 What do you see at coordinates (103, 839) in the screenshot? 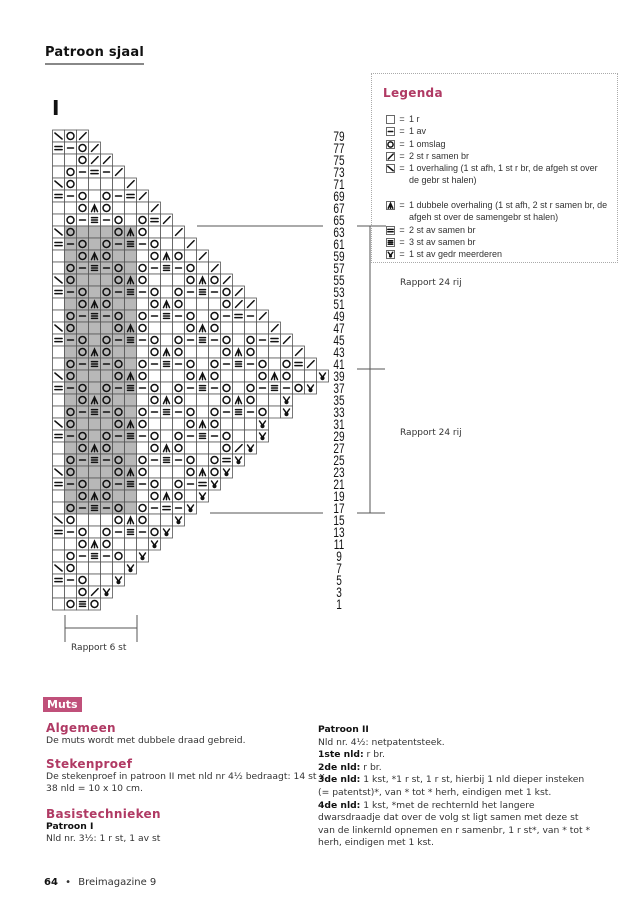
I see `text-patroon-1: Nld nr. 3½: 1 r st, 1 av st` at bounding box center [103, 839].